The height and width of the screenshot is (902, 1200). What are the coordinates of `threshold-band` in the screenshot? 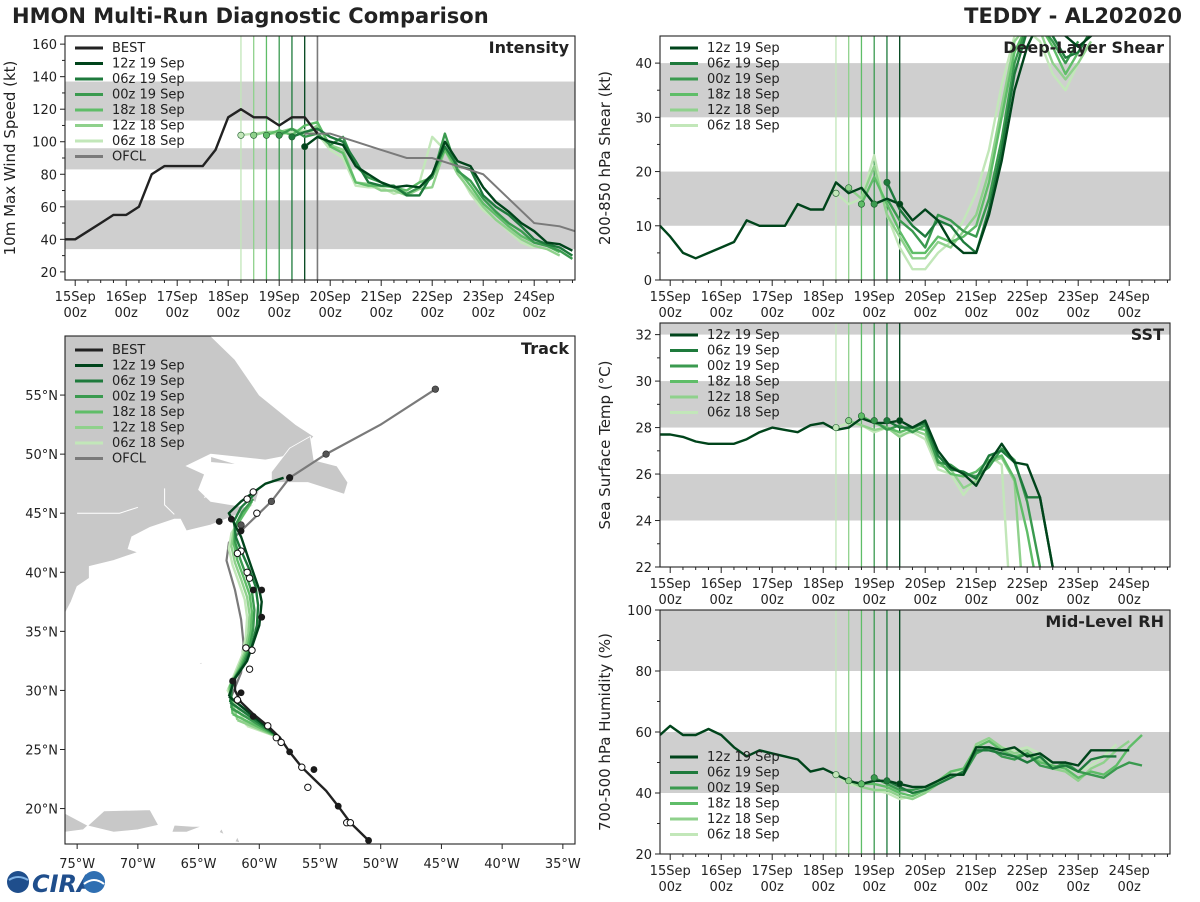 It's located at (915, 329).